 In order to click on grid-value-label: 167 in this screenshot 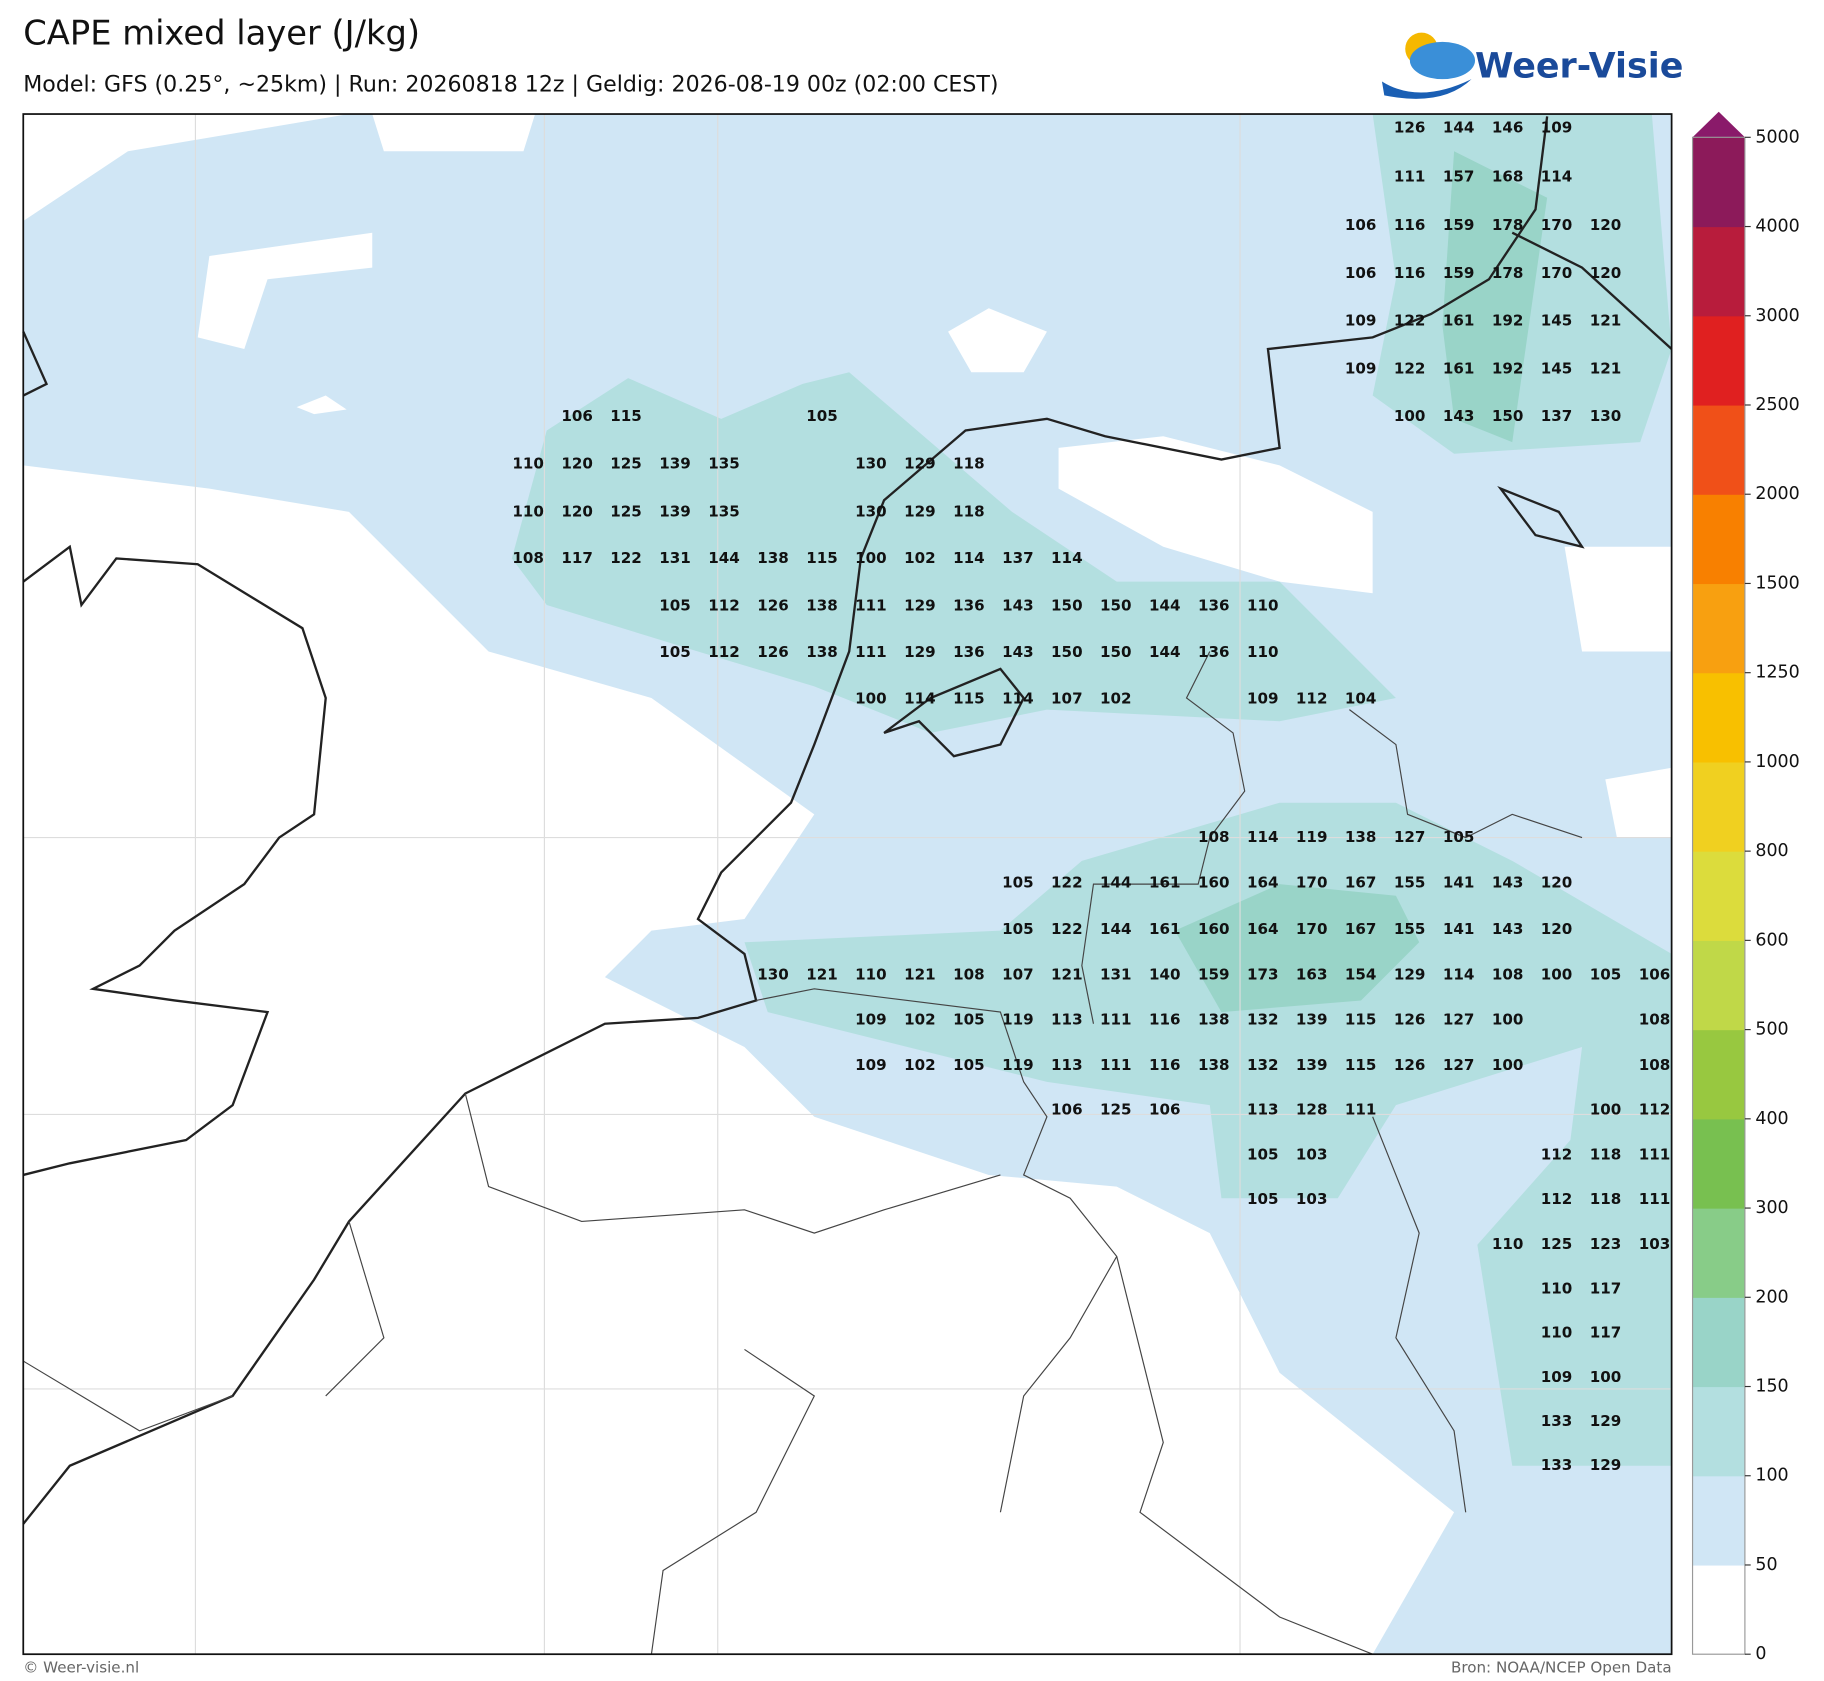, I will do `click(1361, 929)`.